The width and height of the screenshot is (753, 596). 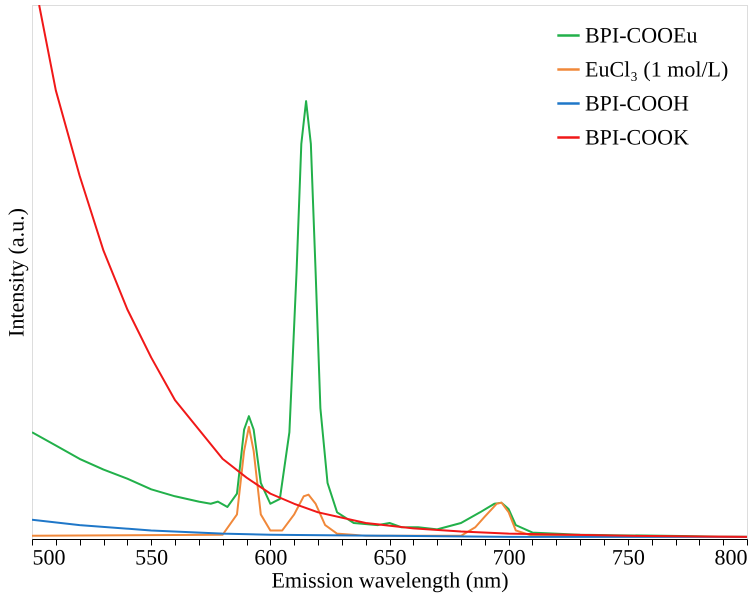 I want to click on legend-label: BPI-COOH, so click(x=637, y=103).